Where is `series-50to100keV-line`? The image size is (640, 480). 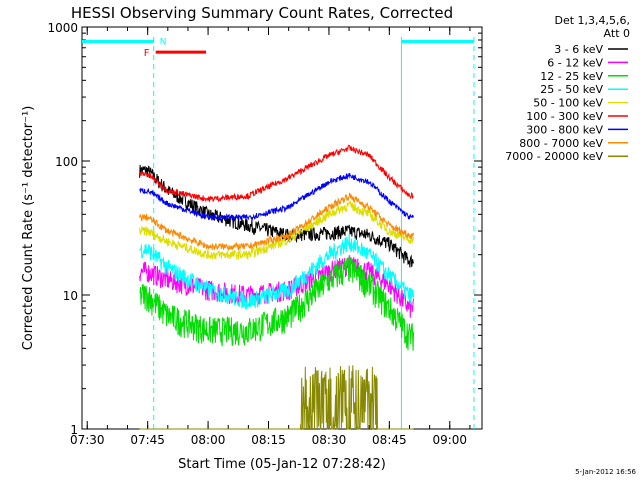 series-50to100keV-line is located at coordinates (276, 230).